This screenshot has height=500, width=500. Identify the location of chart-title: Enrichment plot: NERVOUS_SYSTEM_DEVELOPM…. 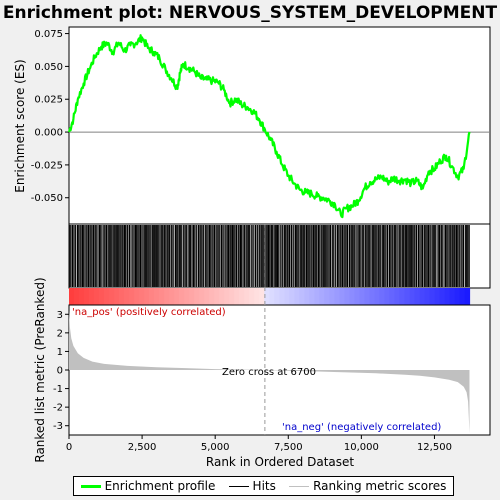
(250, 13).